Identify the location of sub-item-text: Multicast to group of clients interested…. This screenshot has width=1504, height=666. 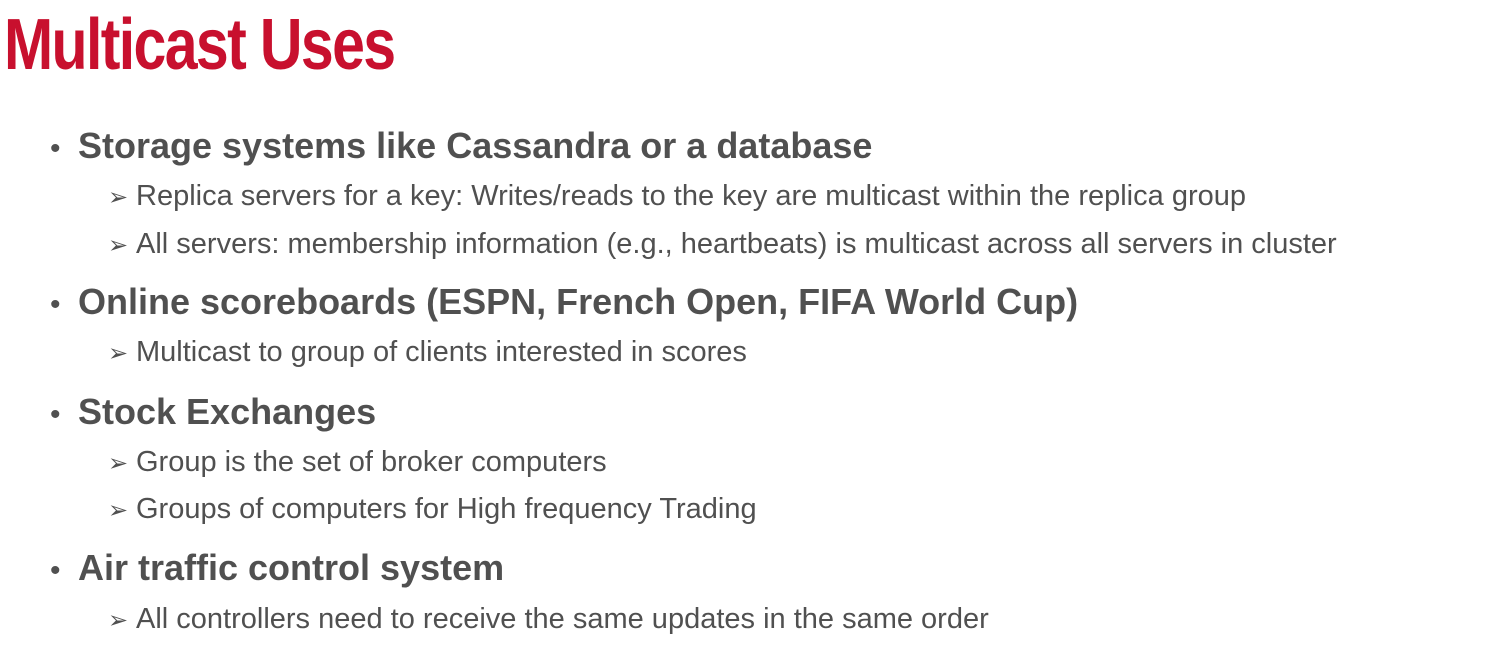
(441, 352).